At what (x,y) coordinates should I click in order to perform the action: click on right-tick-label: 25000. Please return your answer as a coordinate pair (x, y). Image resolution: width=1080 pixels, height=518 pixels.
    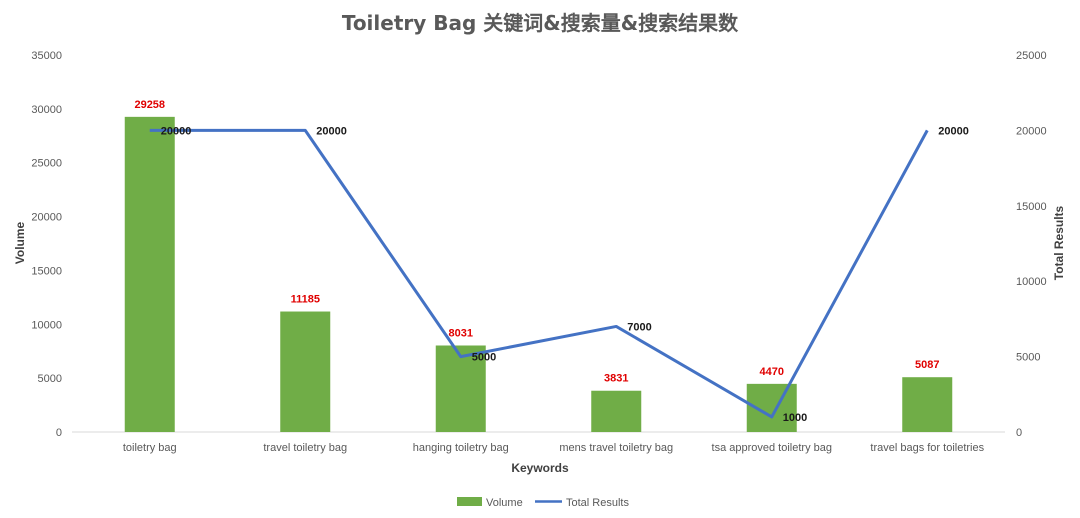
    Looking at the image, I should click on (1031, 56).